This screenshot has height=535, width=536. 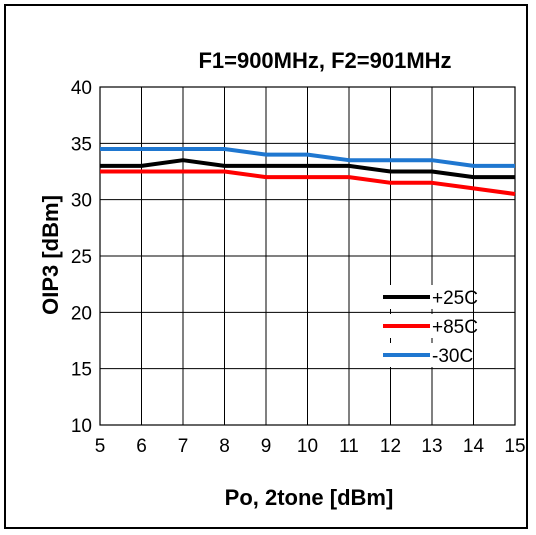 I want to click on chart-title: F1=900MHz, F2=901MHz, so click(x=324, y=60).